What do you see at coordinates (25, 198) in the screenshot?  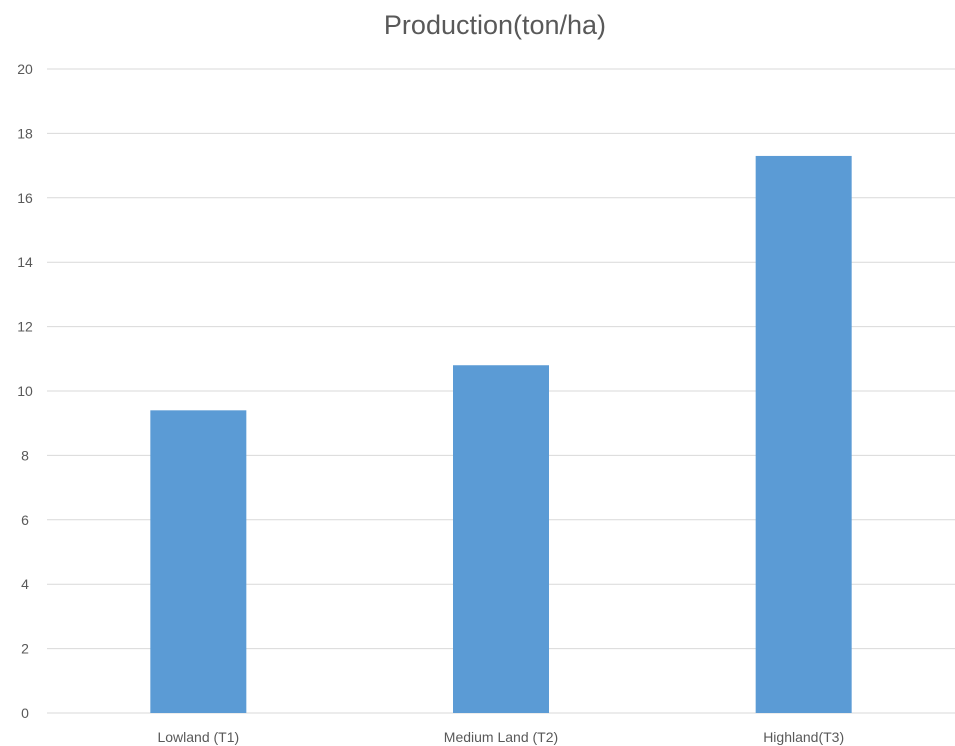 I see `y-tick-label: 16` at bounding box center [25, 198].